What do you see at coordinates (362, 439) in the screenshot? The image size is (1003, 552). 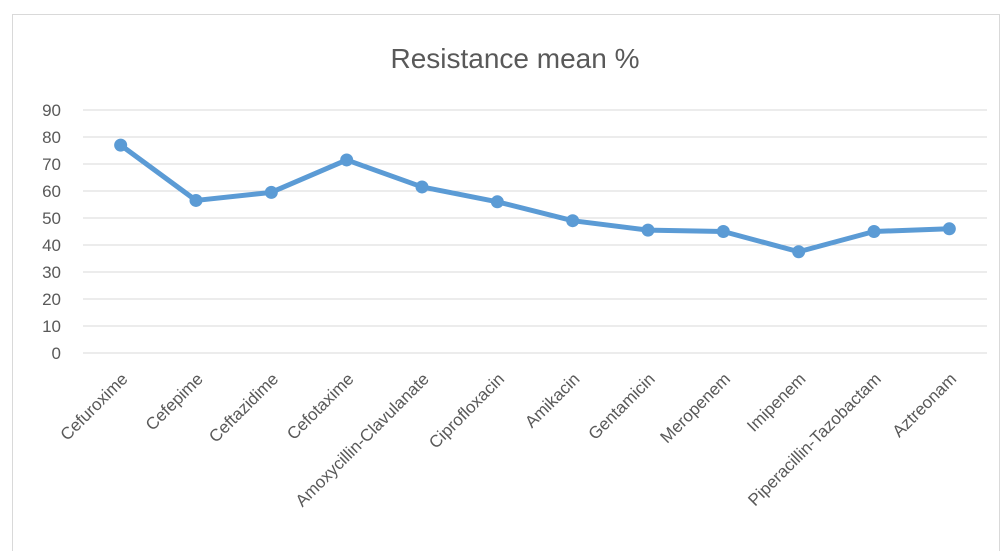 I see `x-category-label: Amoxycillin-Clavulanate` at bounding box center [362, 439].